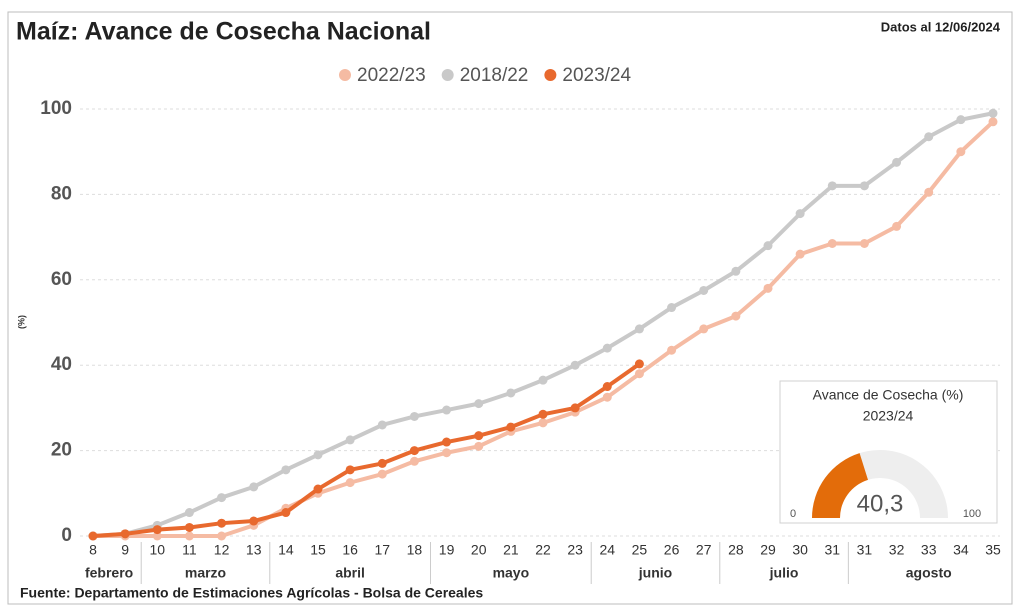 The height and width of the screenshot is (614, 1024). Describe the element at coordinates (640, 550) in the screenshot. I see `x-tick-label: 25` at that location.